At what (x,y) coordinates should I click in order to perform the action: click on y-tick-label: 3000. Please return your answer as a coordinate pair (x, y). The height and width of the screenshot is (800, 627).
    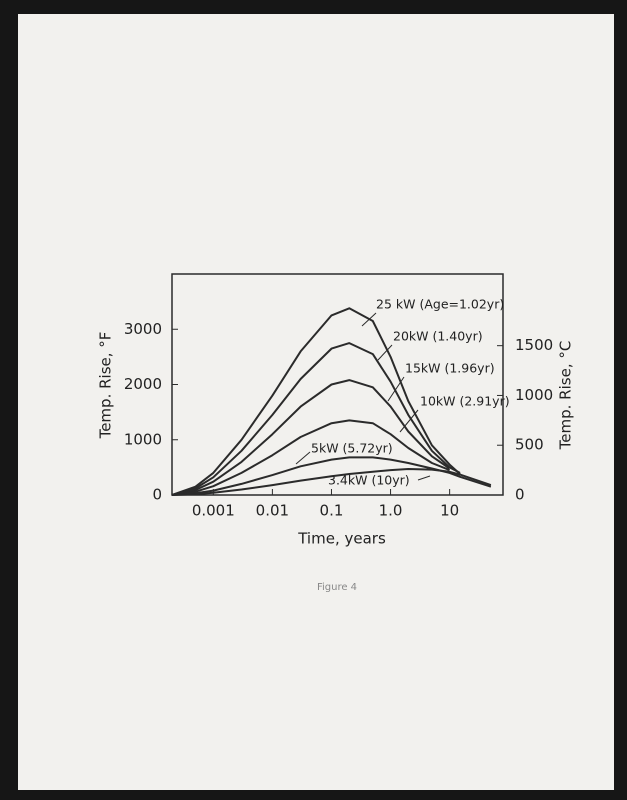
    Looking at the image, I should click on (143, 329).